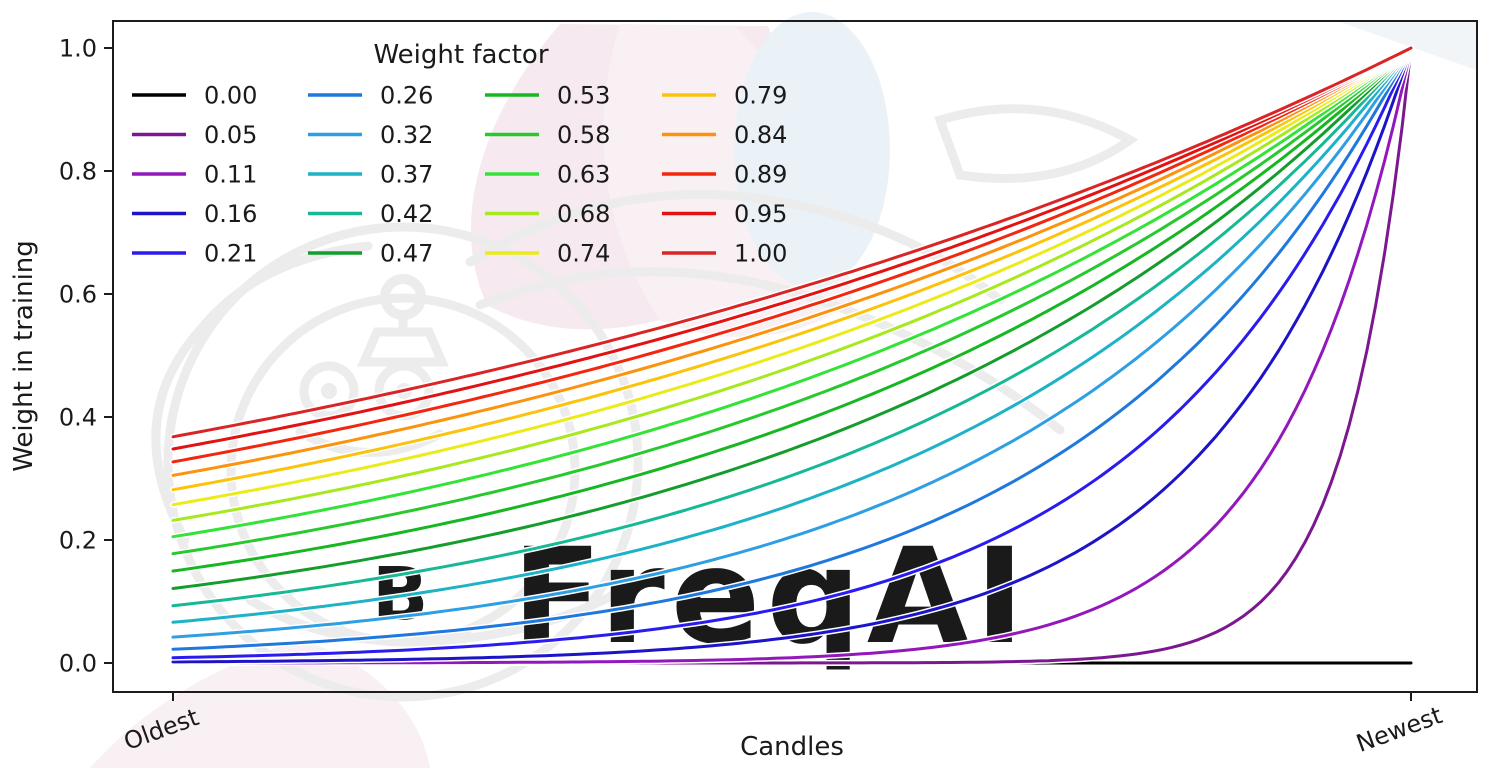 This screenshot has width=1502, height=769. Describe the element at coordinates (24, 356) in the screenshot. I see `y-axis-label: Weight in training` at that location.